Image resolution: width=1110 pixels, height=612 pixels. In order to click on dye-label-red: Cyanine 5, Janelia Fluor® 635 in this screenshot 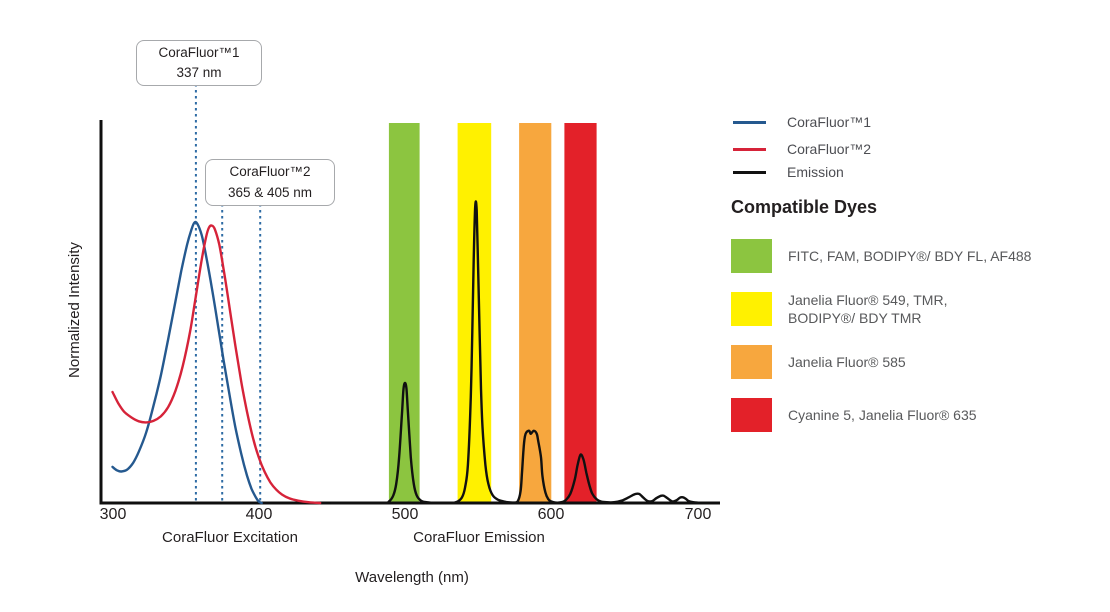, I will do `click(882, 414)`.